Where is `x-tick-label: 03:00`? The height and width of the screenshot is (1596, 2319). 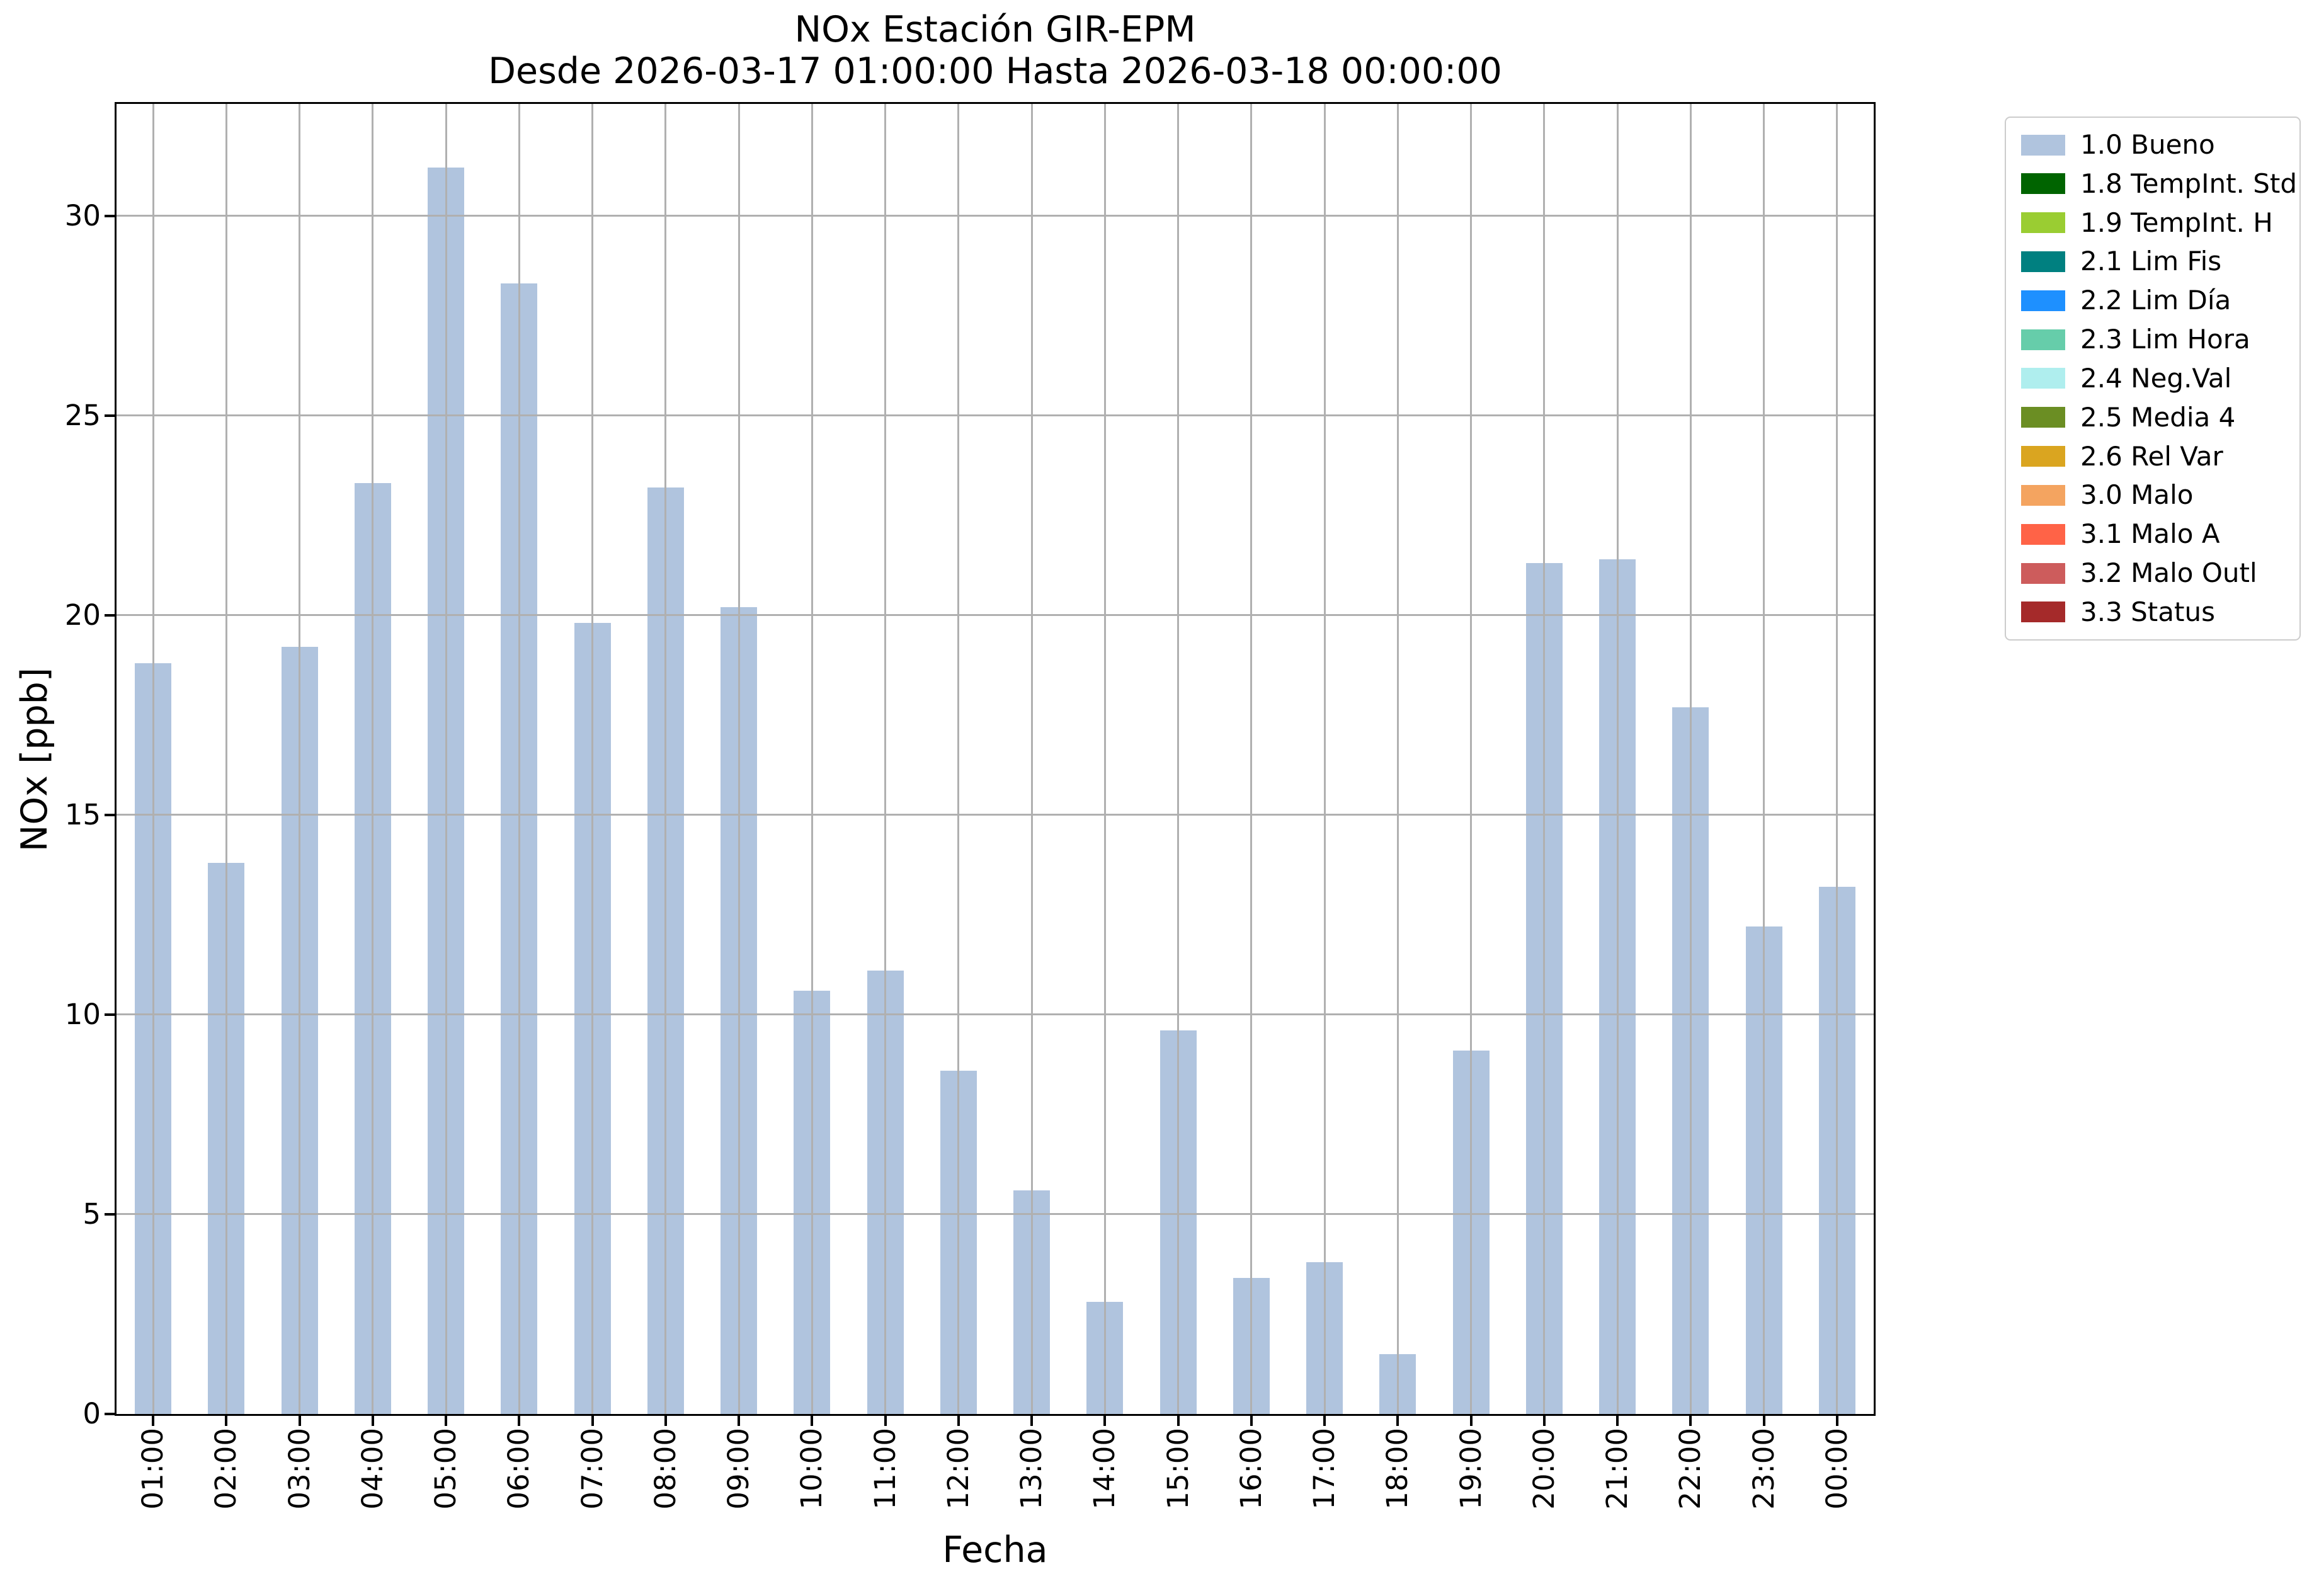
x-tick-label: 03:00 is located at coordinates (299, 1469).